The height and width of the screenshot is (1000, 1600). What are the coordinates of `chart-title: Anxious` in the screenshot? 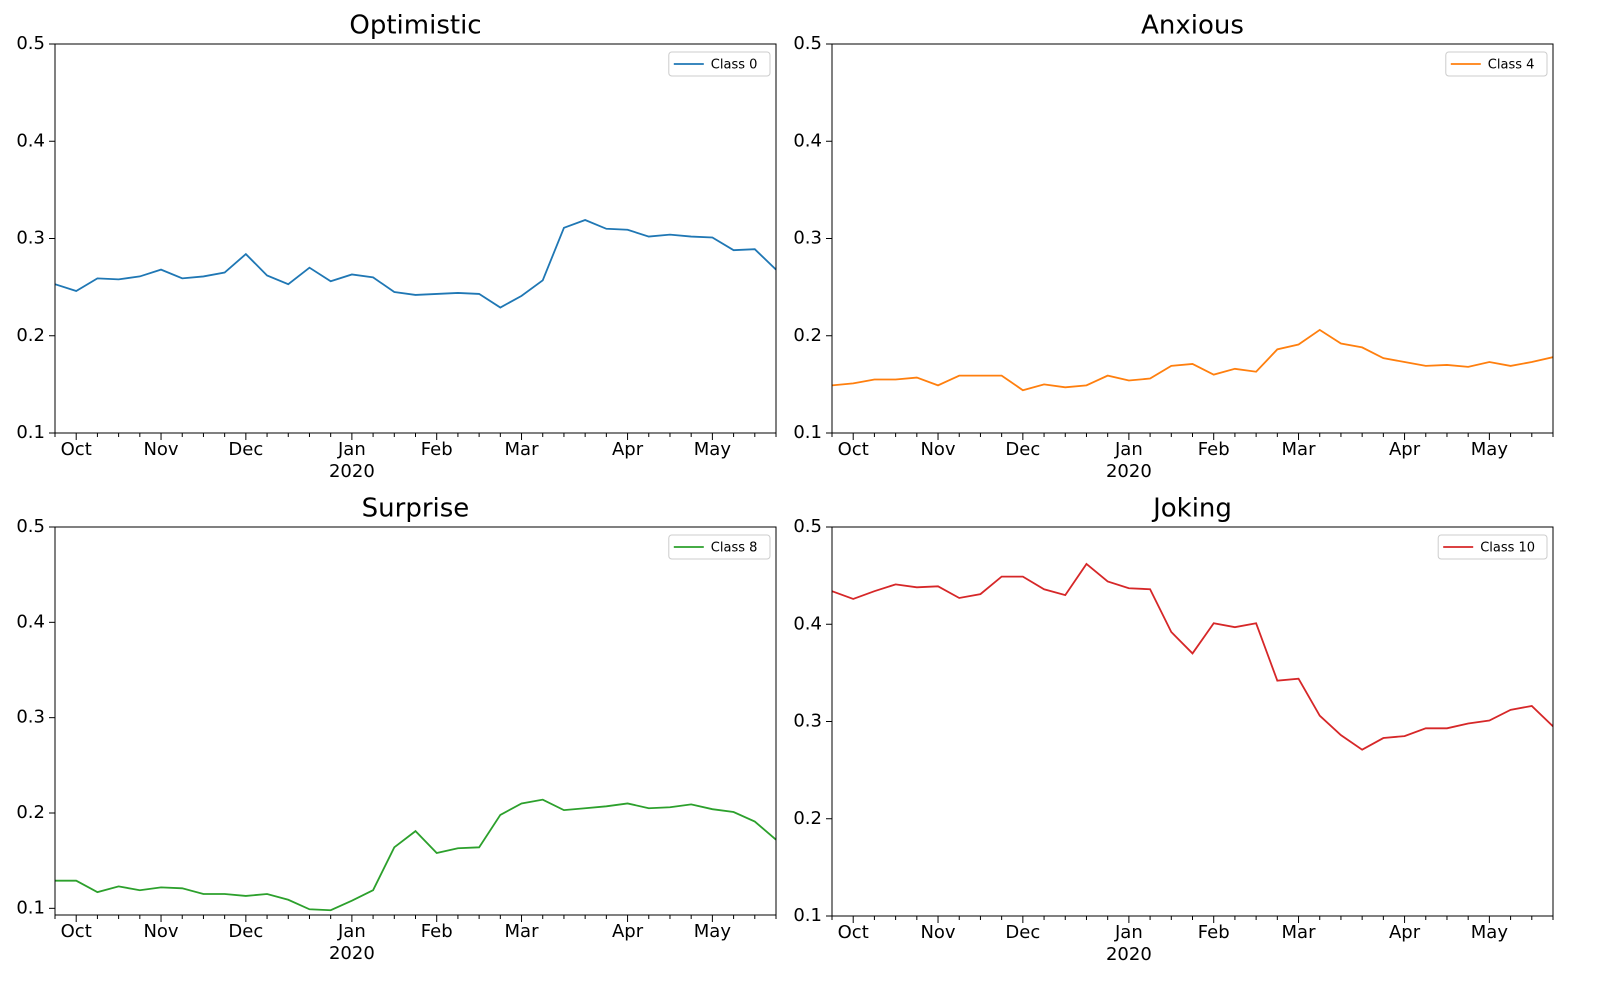 It's located at (1192, 26).